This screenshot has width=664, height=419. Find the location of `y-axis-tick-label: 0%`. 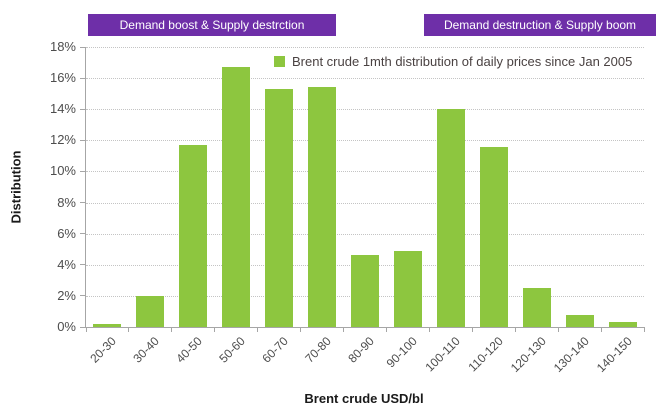

y-axis-tick-label: 0% is located at coordinates (66, 326).